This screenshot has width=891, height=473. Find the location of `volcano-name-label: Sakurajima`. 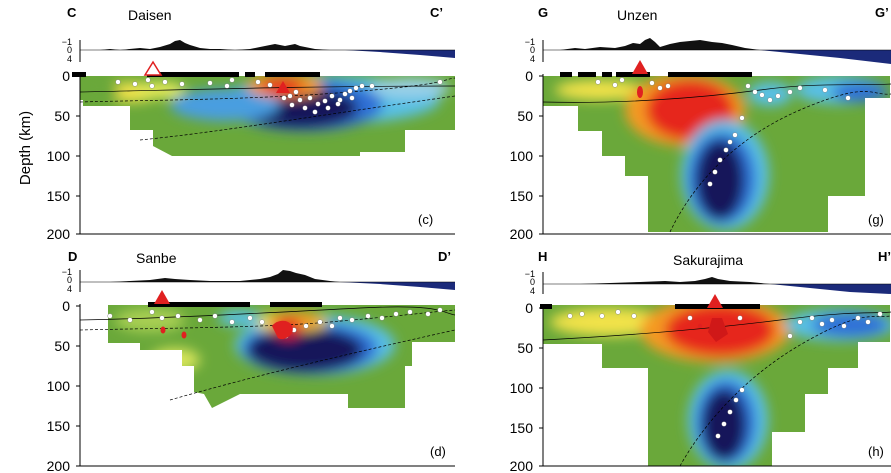

volcano-name-label: Sakurajima is located at coordinates (708, 260).